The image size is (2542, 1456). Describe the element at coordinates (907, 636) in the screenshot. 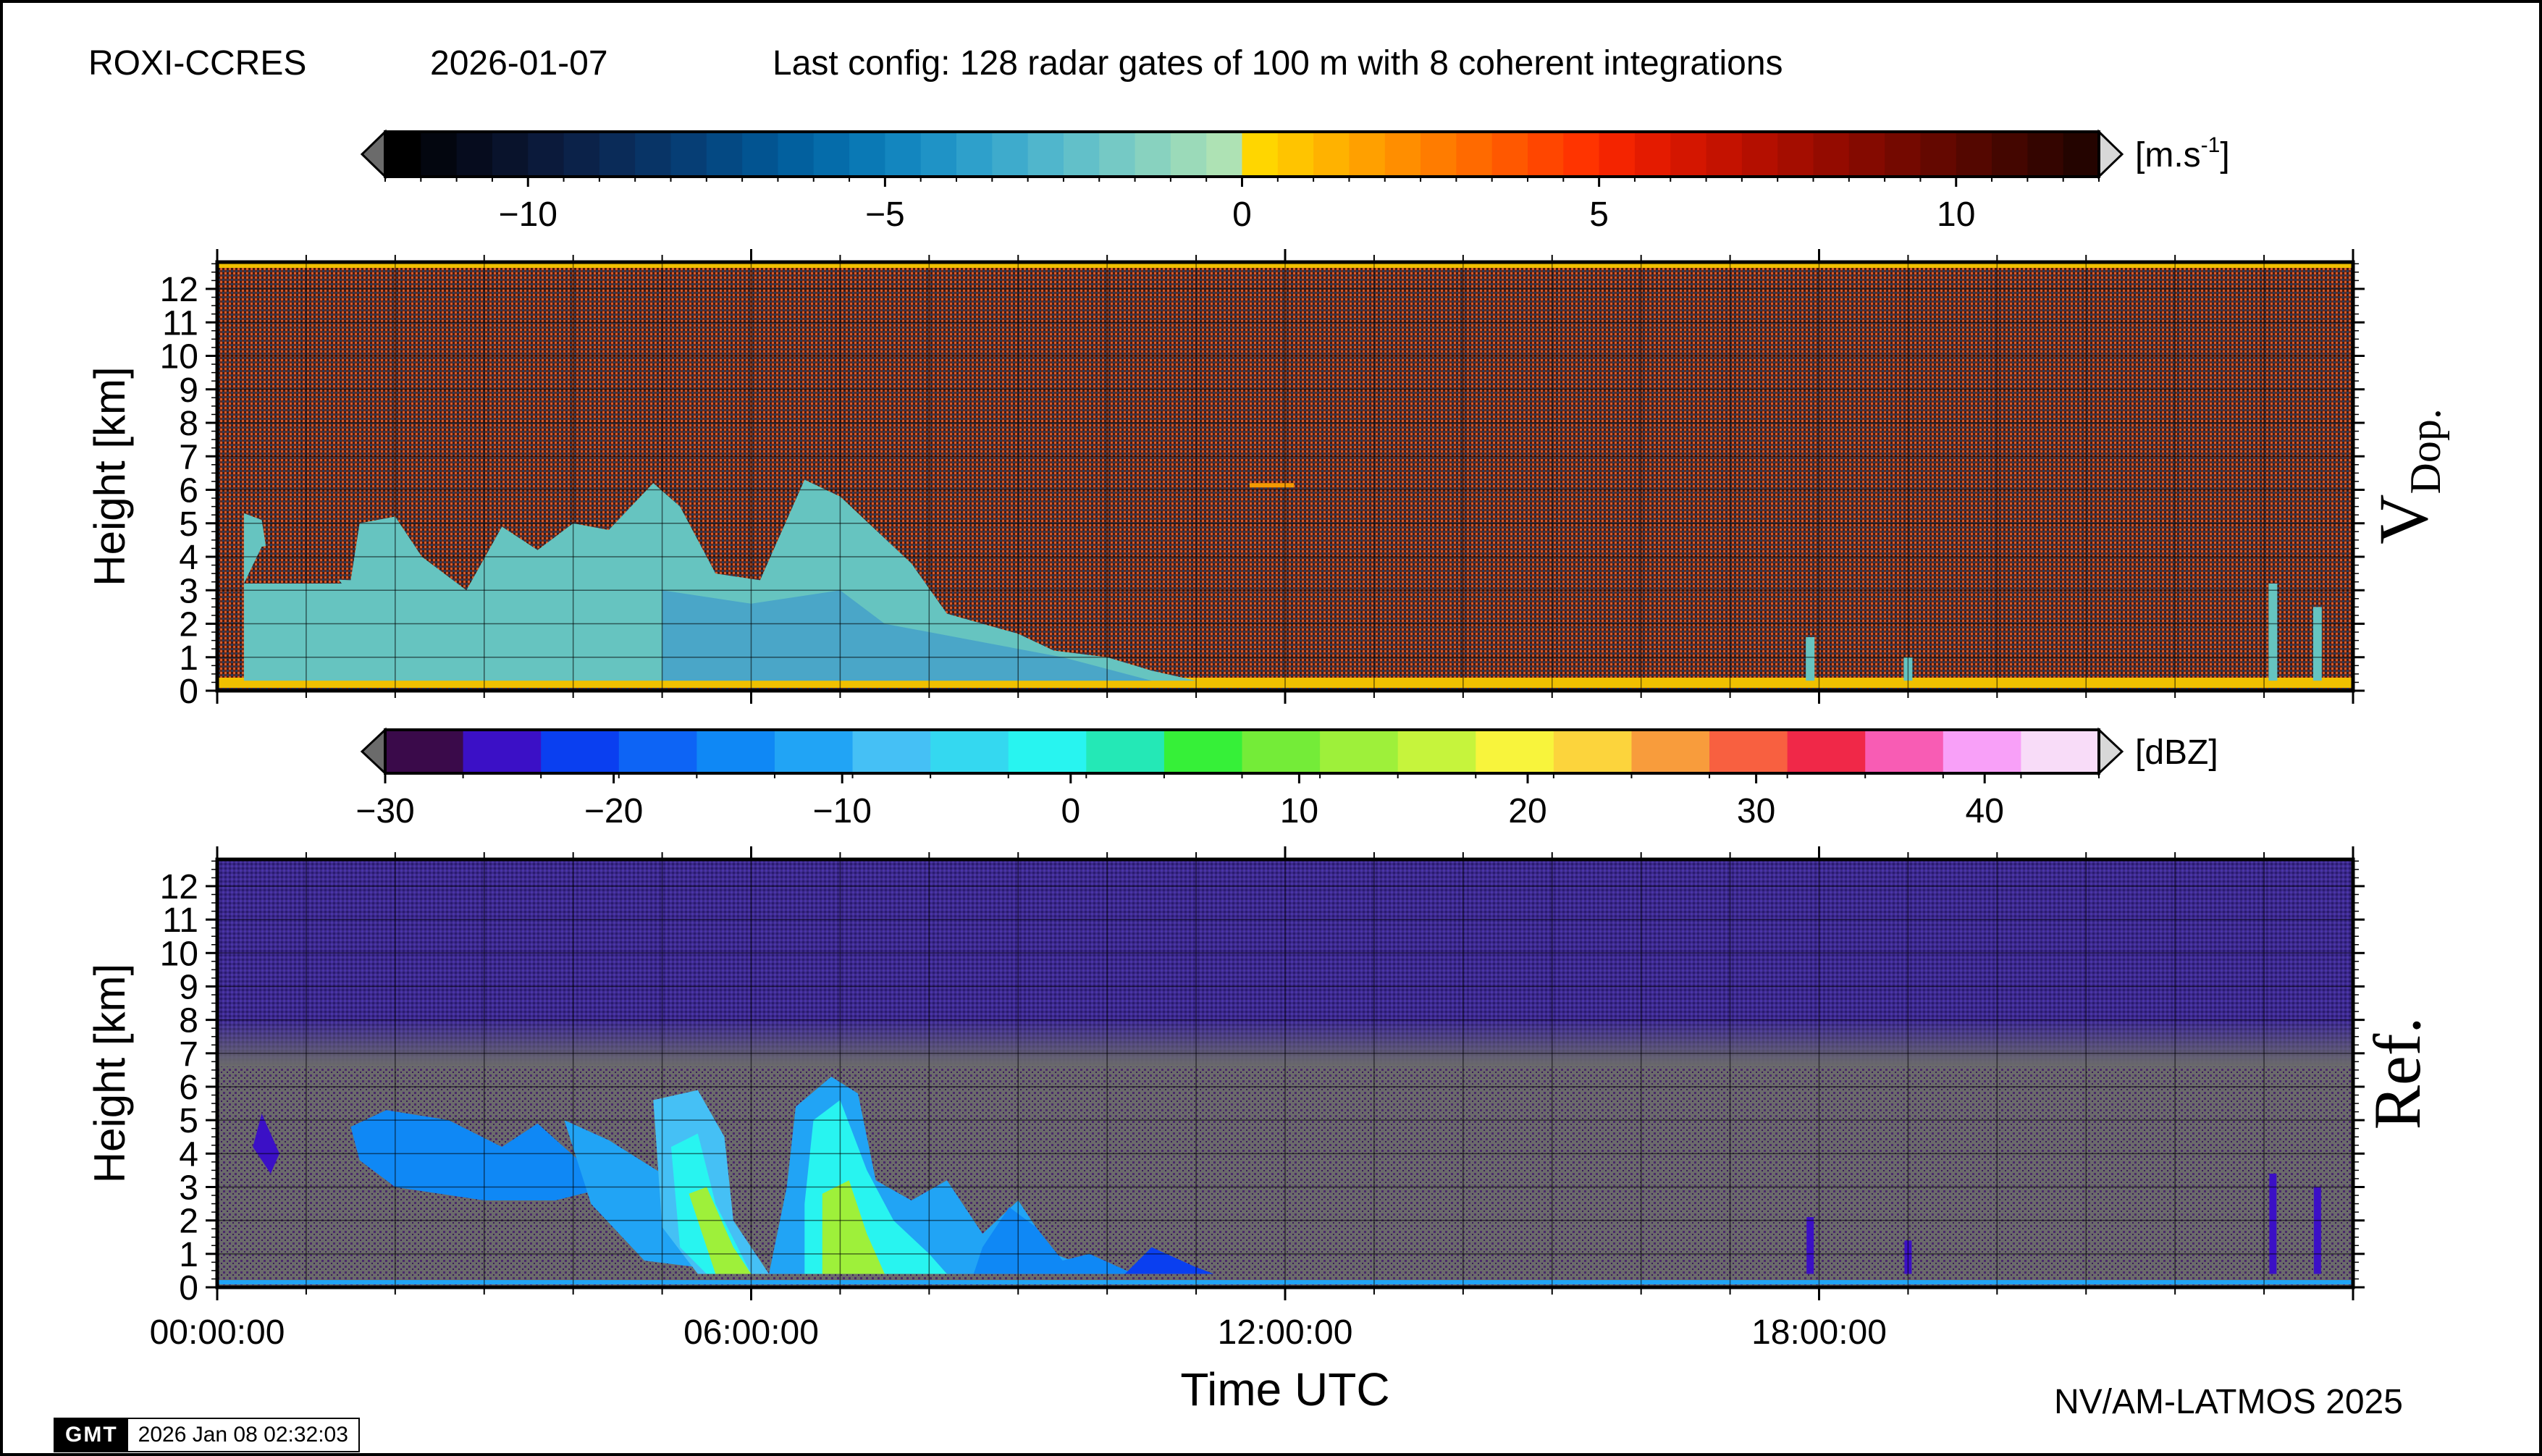

I see `velocity-cloud-core` at that location.